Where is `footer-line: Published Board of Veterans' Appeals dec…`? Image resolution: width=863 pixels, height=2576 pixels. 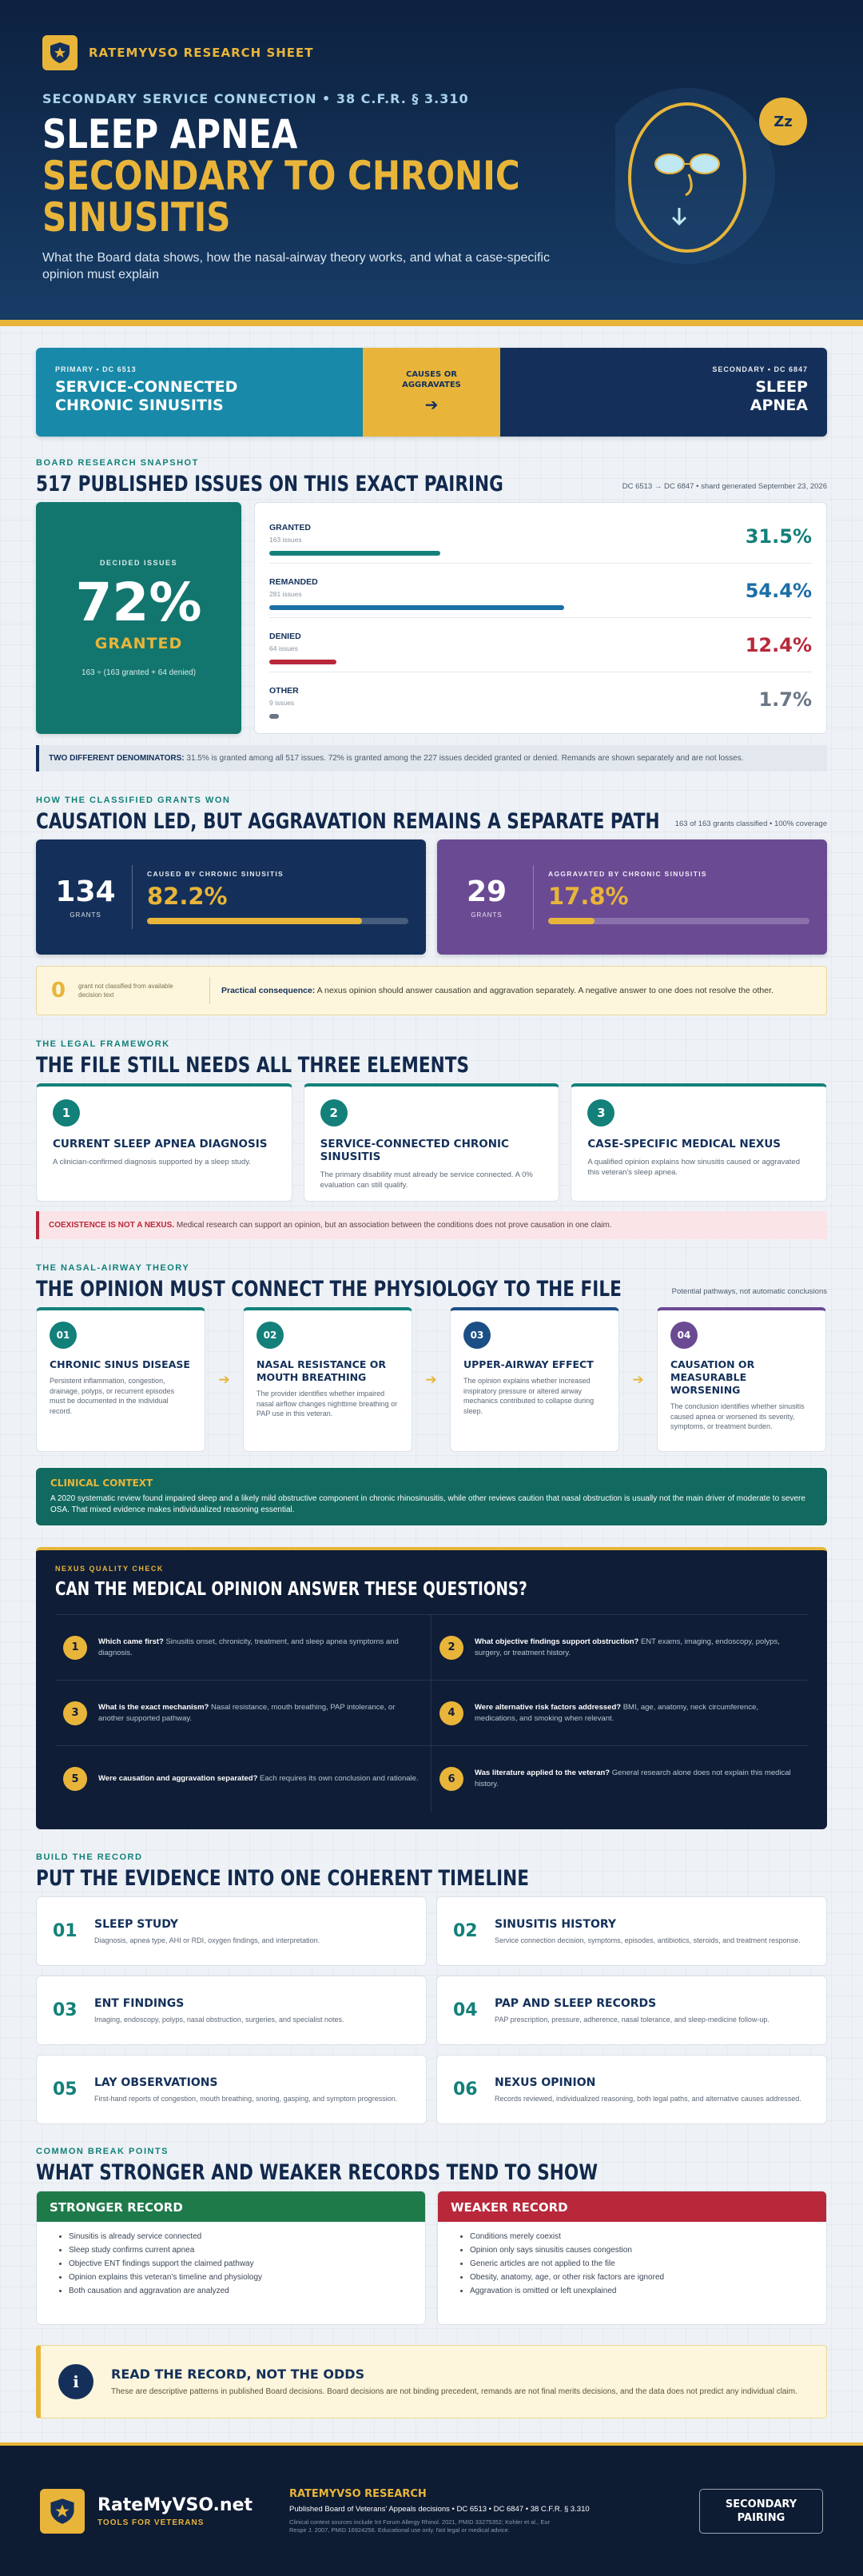 footer-line: Published Board of Veterans' Appeals dec… is located at coordinates (439, 2509).